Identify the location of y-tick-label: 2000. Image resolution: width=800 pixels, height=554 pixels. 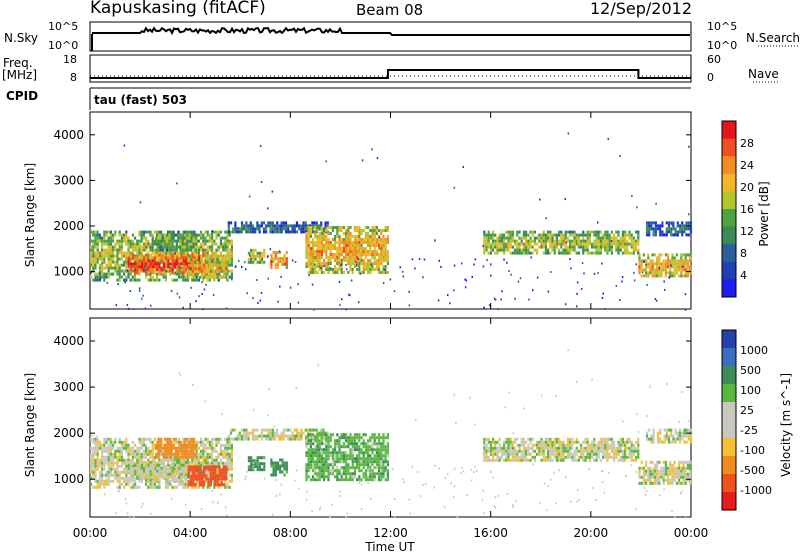
(68, 226).